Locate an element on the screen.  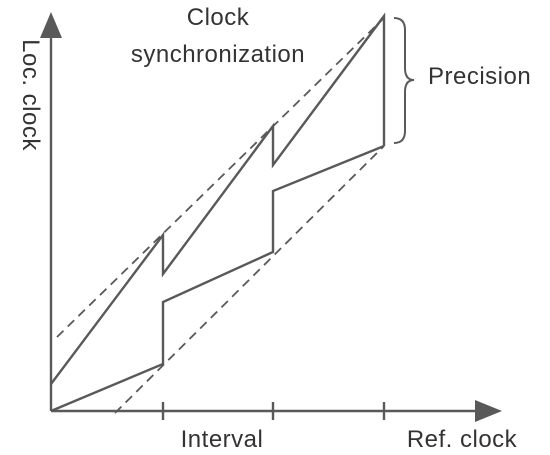
diagram-title-line-2: synchronization is located at coordinates (218, 54).